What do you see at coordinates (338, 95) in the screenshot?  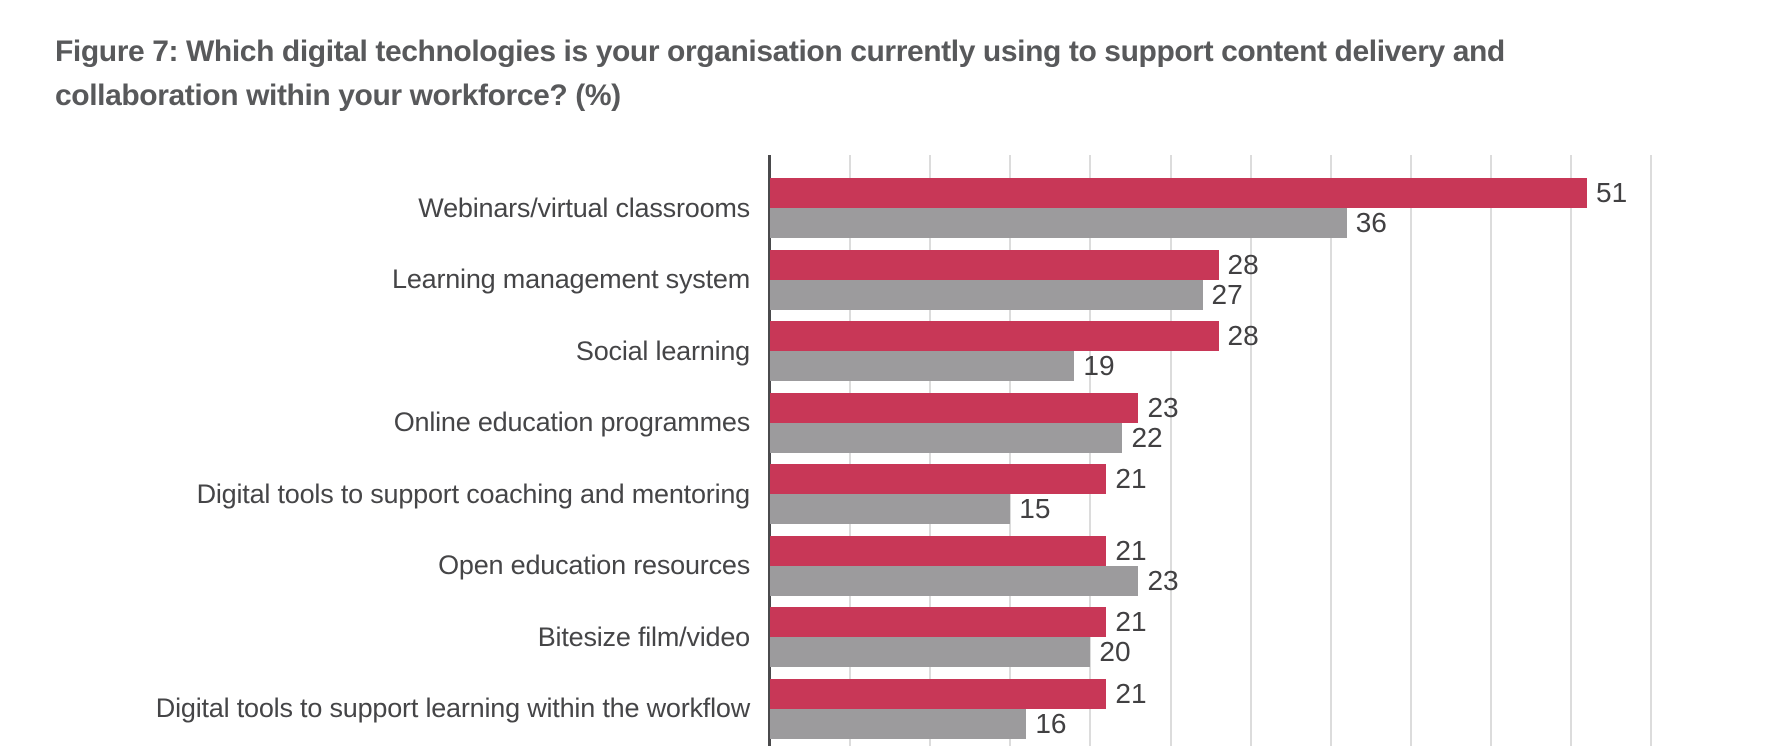 I see `figure-title-line2: collaboration within your workforce? (%)` at bounding box center [338, 95].